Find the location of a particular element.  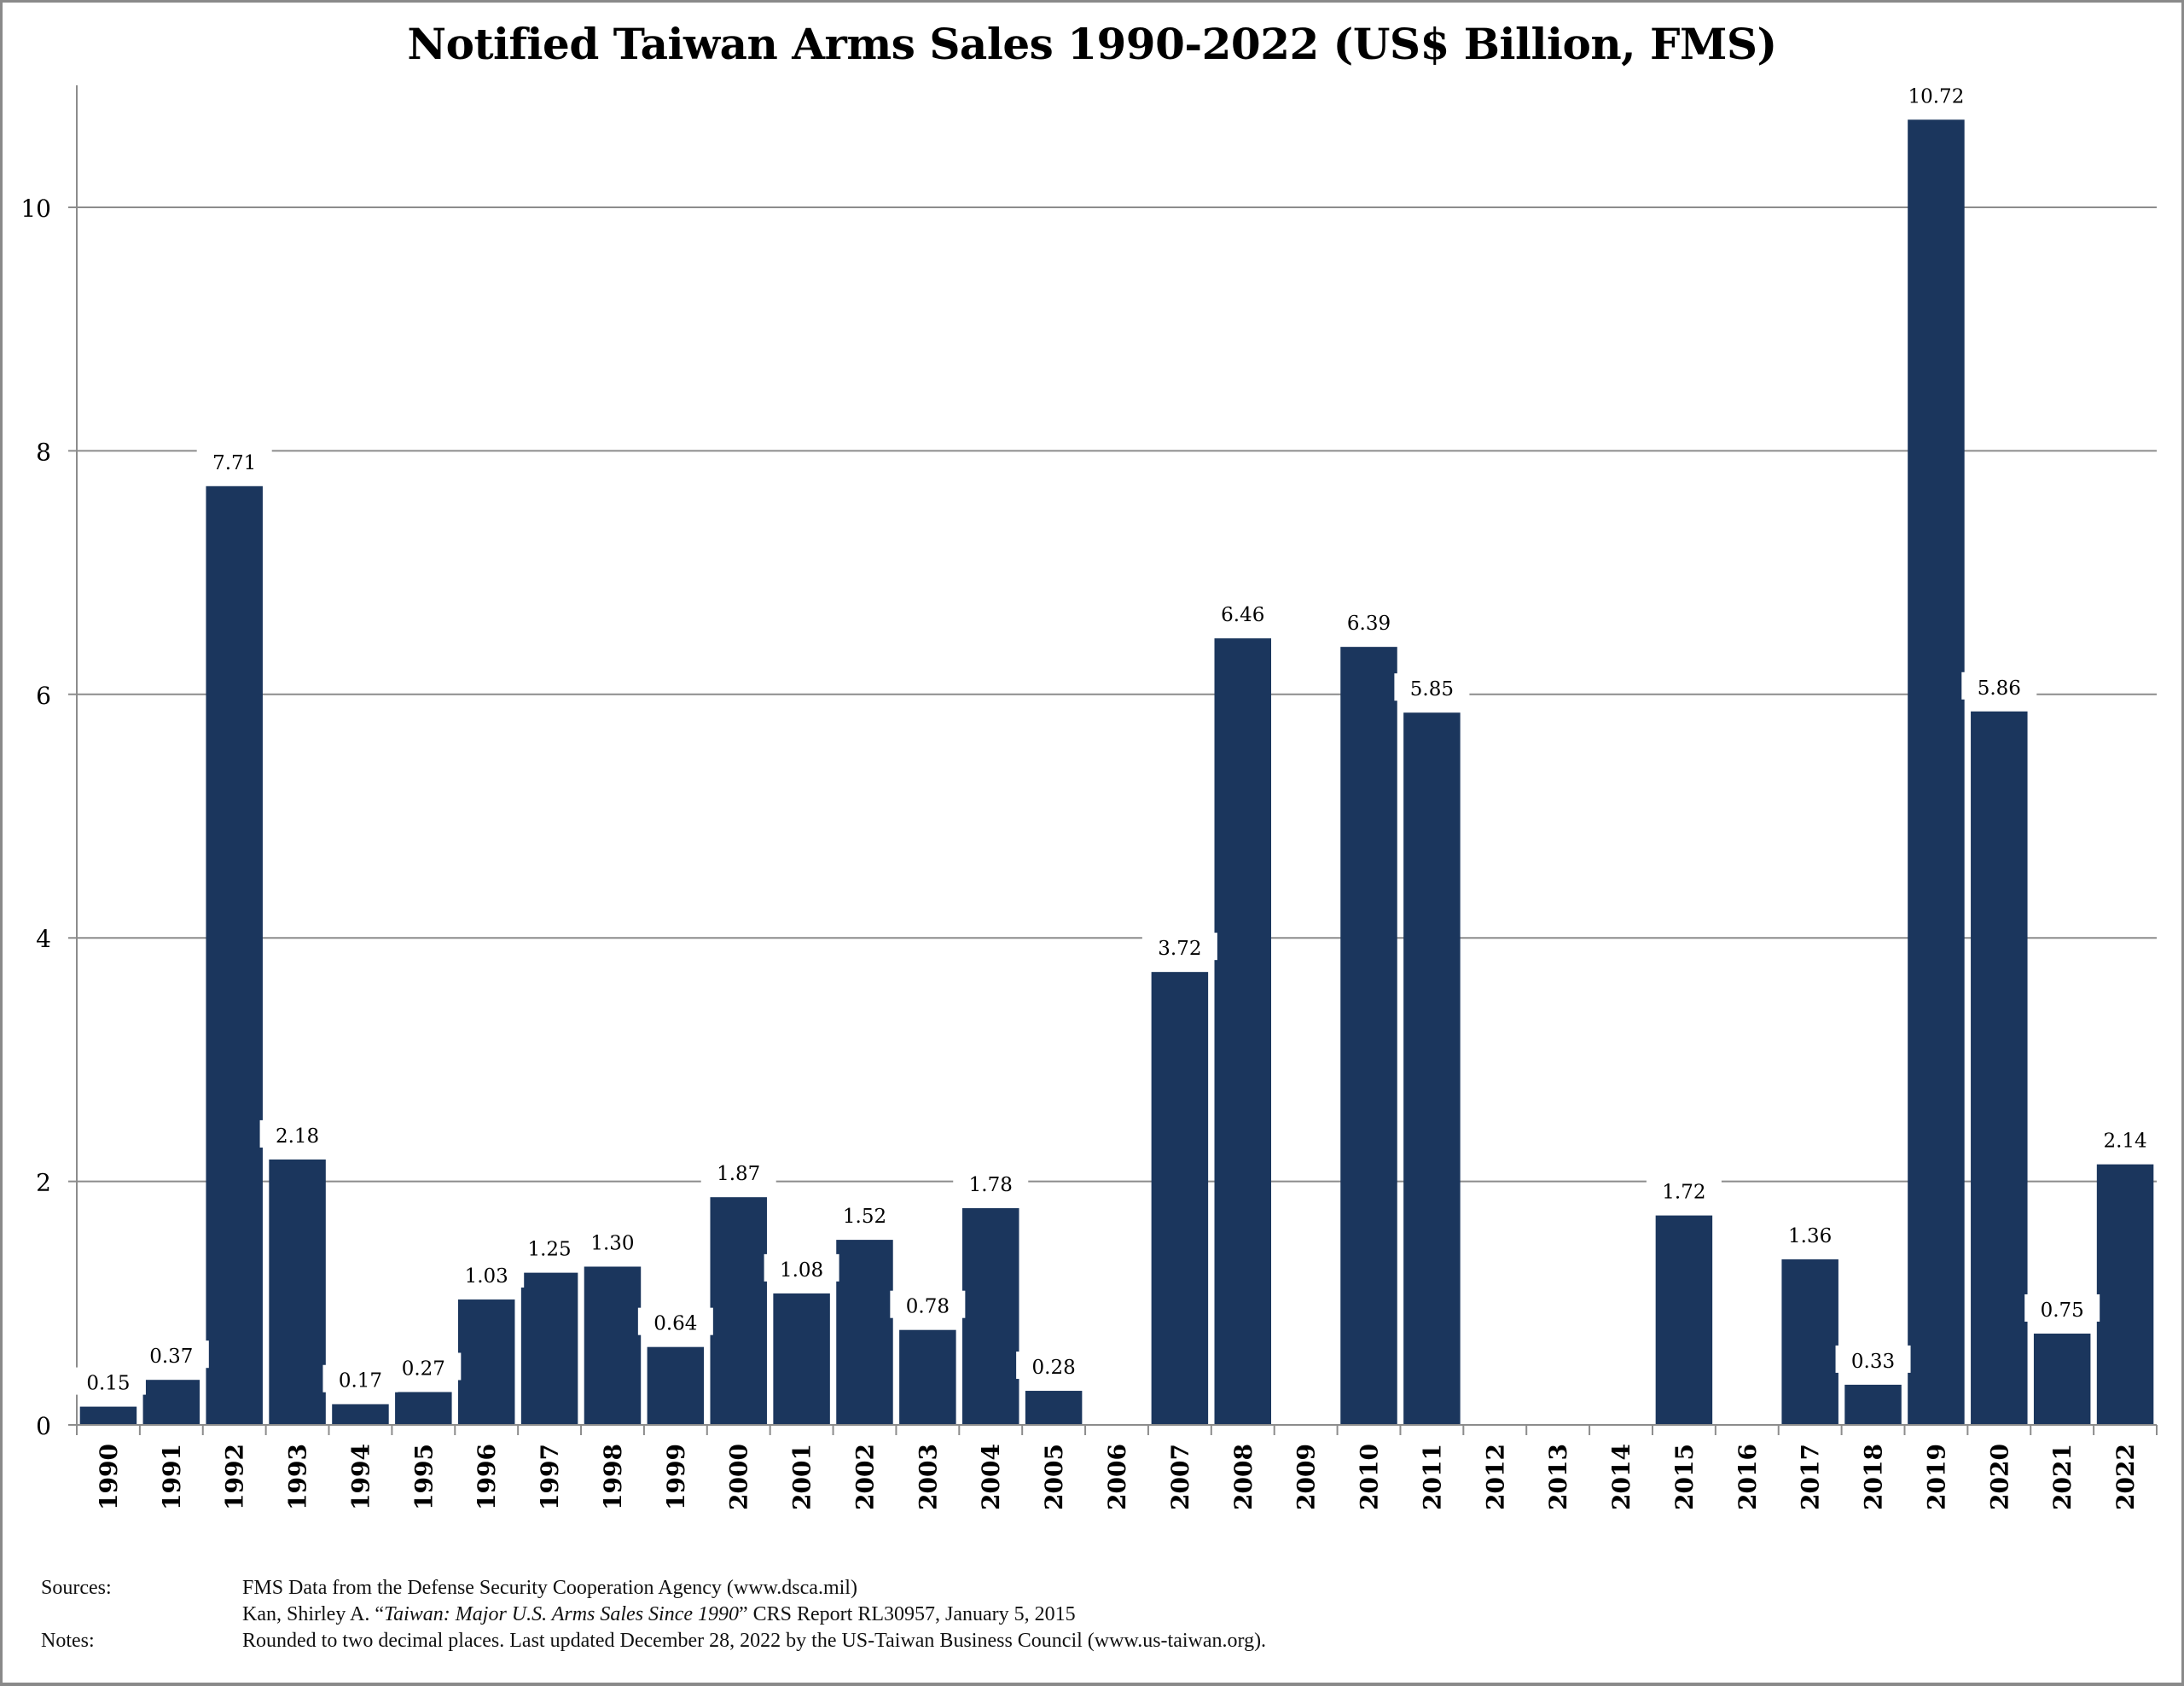

data-label: 1.30 is located at coordinates (612, 1243).